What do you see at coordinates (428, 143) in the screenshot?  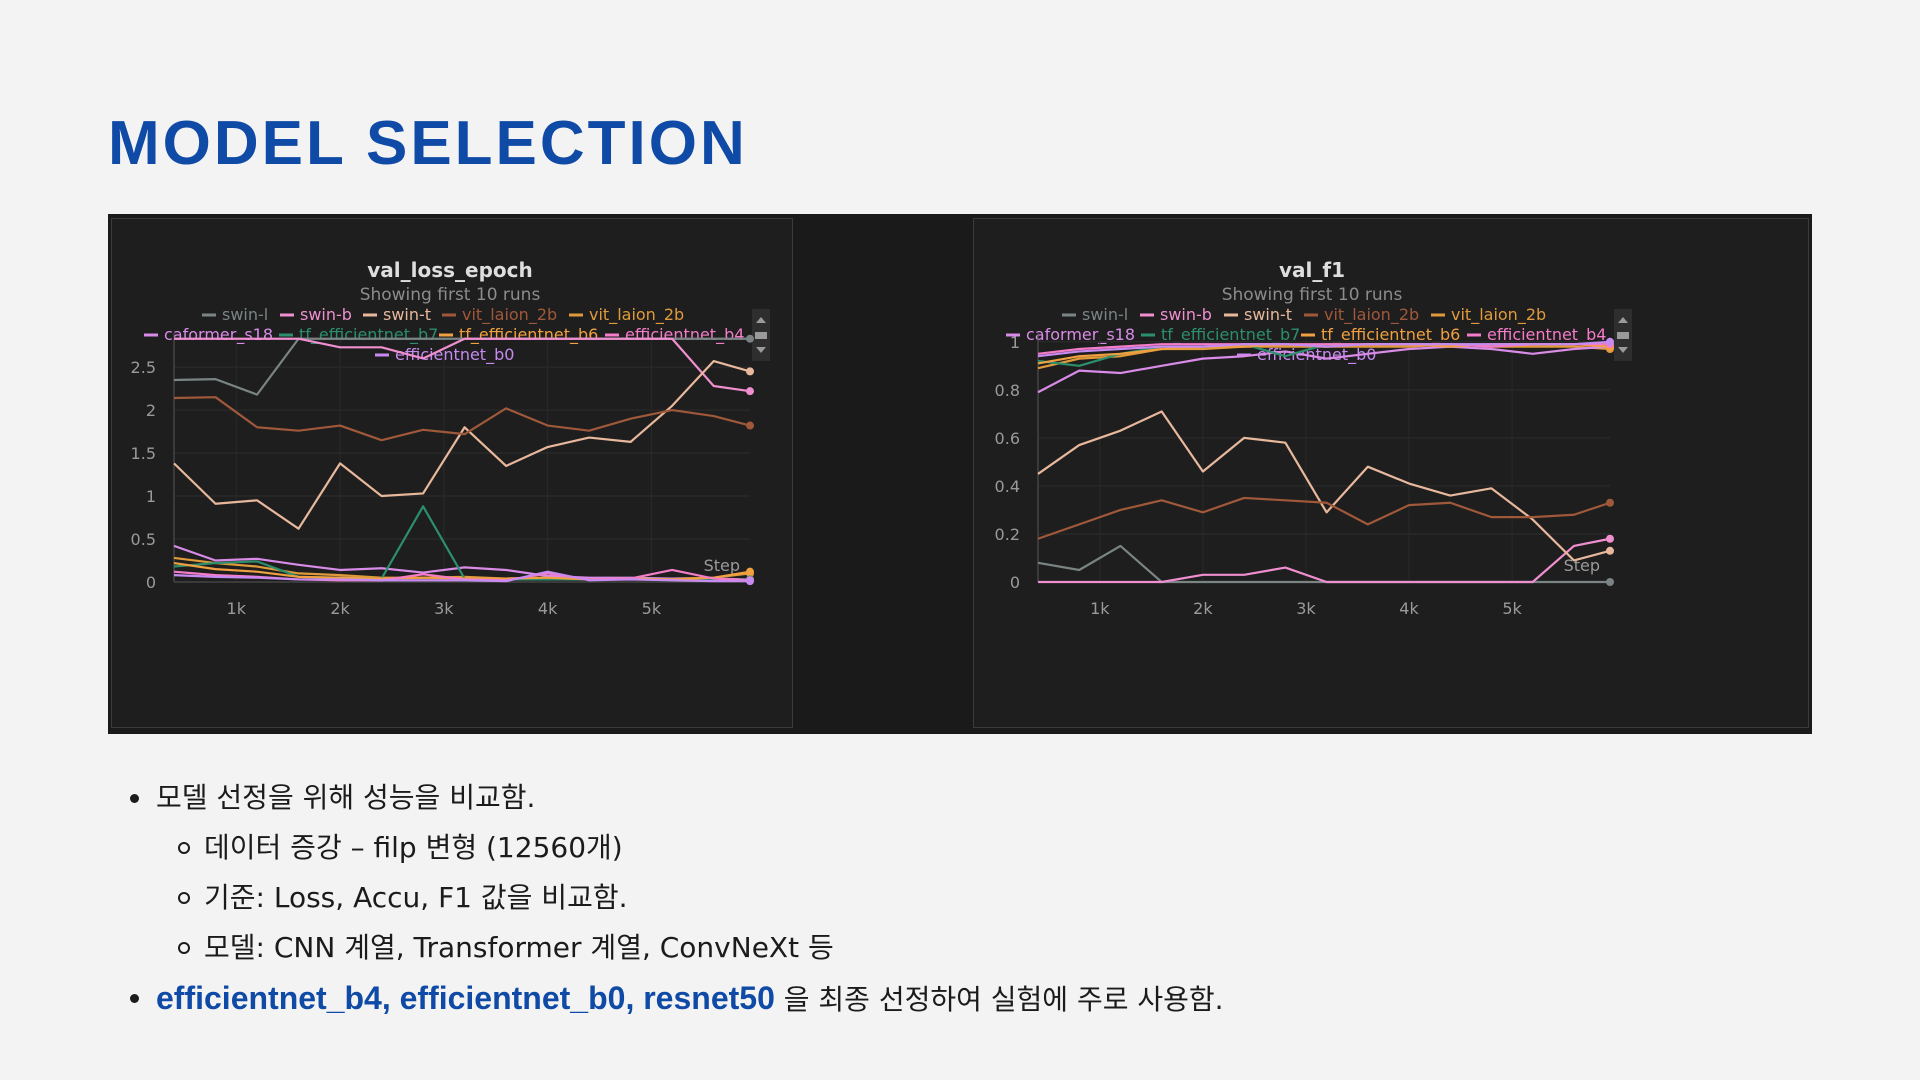 I see `slide-title: MODEL SELECTION` at bounding box center [428, 143].